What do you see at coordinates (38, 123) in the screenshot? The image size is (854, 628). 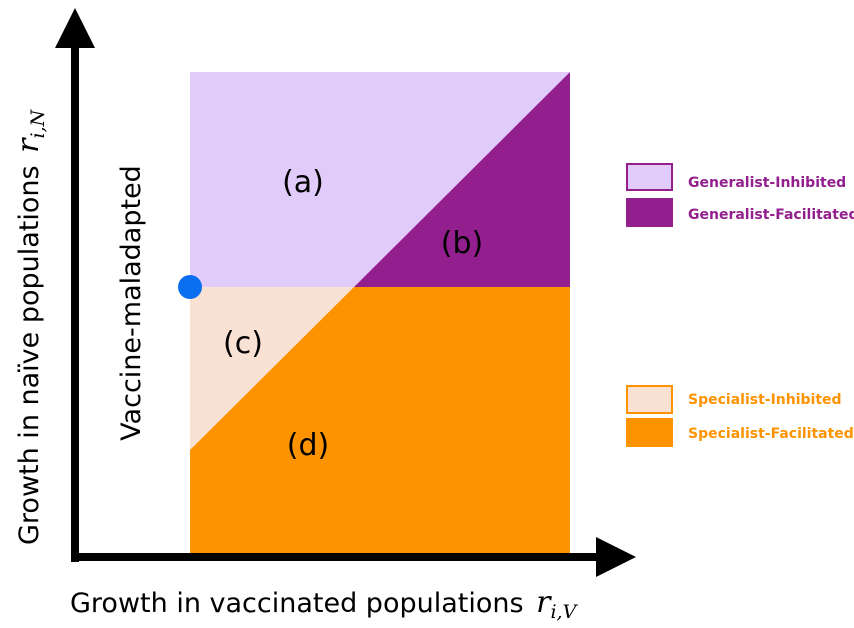 I see `y-subscript: i,N` at bounding box center [38, 123].